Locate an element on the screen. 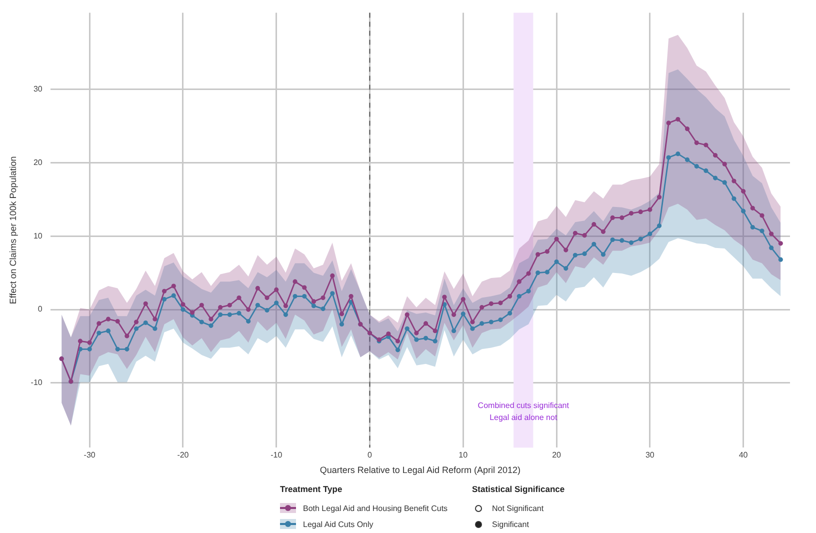 The image size is (816, 533). text: Significant is located at coordinates (510, 524).